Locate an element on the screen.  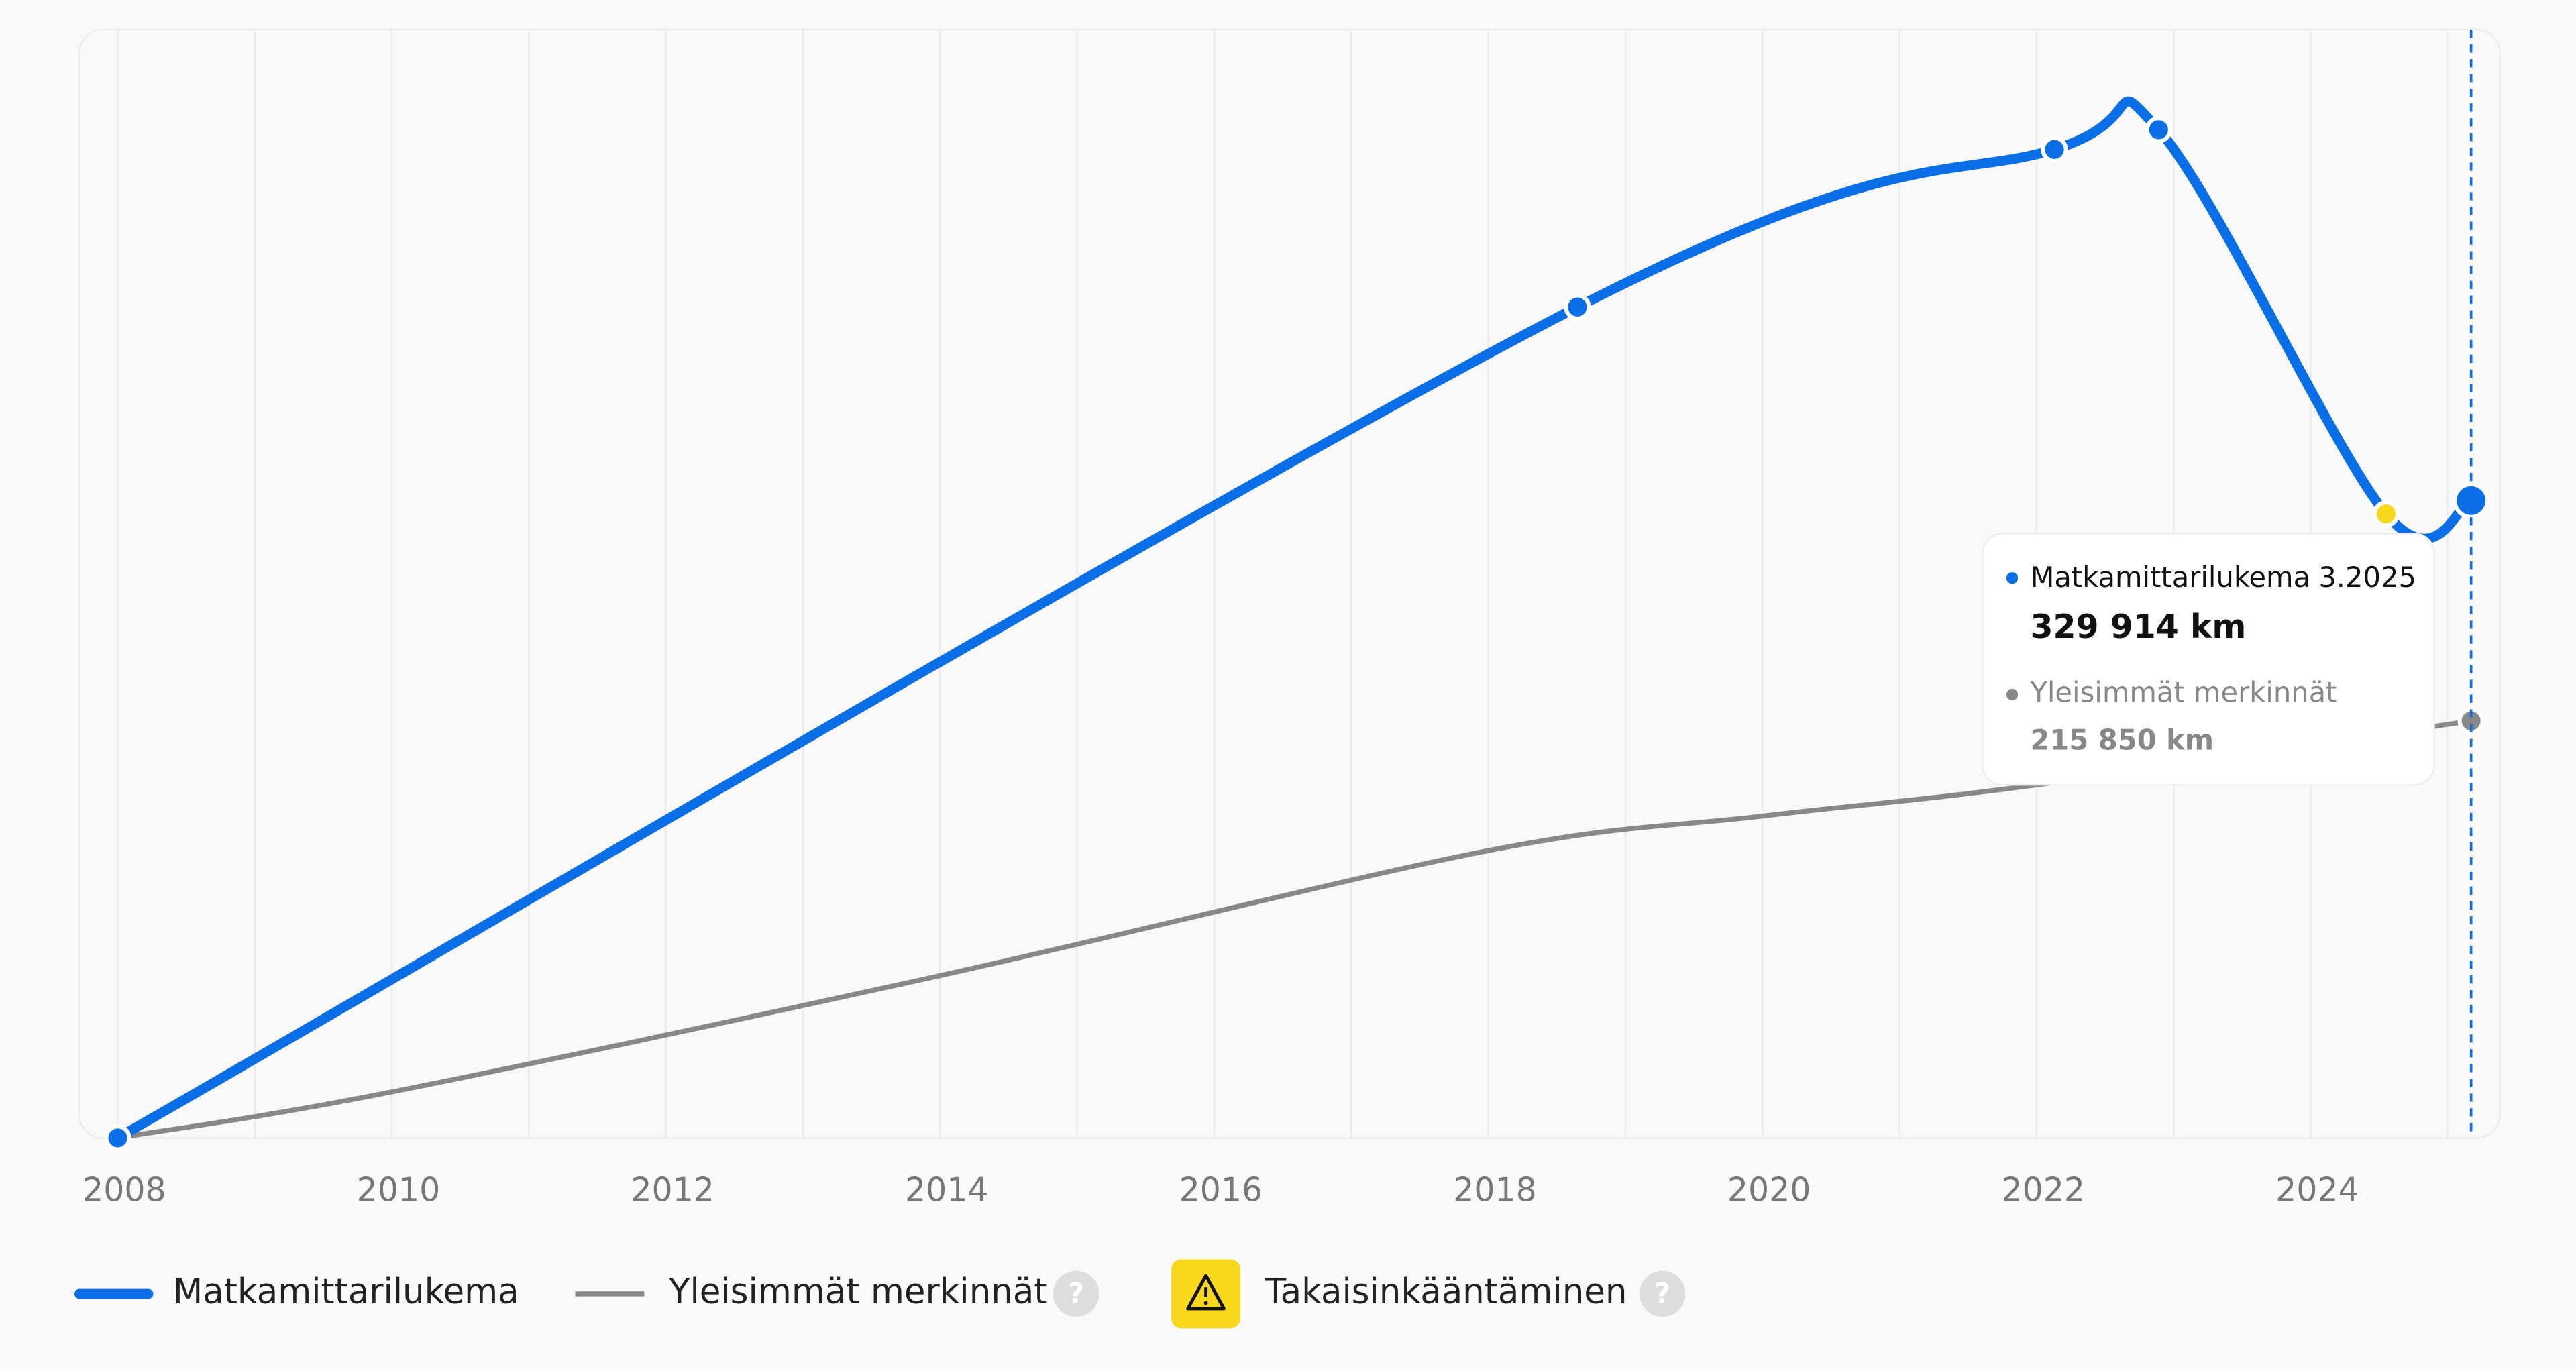
rollback-point is located at coordinates (2386, 514).